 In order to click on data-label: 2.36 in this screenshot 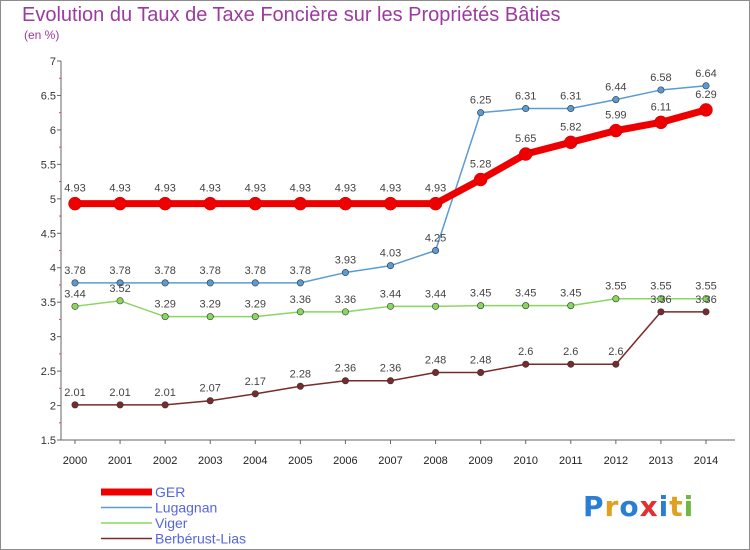, I will do `click(390, 369)`.